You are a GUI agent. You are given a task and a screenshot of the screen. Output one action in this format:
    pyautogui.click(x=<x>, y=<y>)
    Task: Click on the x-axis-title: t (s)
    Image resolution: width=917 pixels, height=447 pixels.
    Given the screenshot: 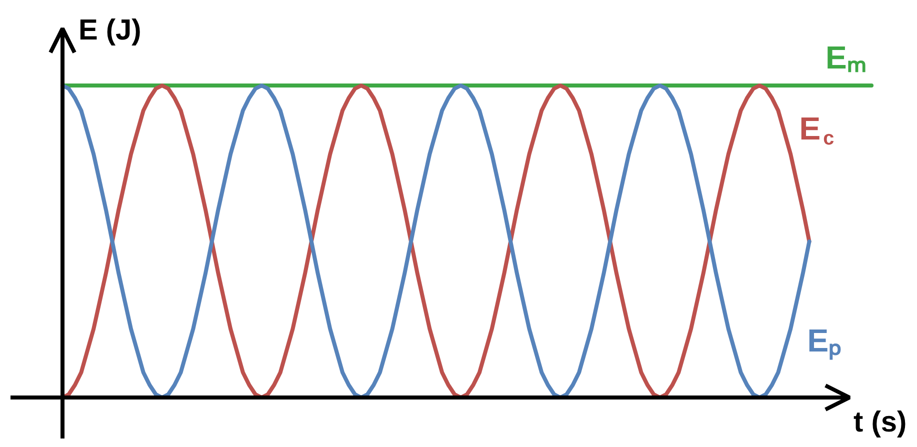 What is the action you would take?
    pyautogui.click(x=880, y=422)
    